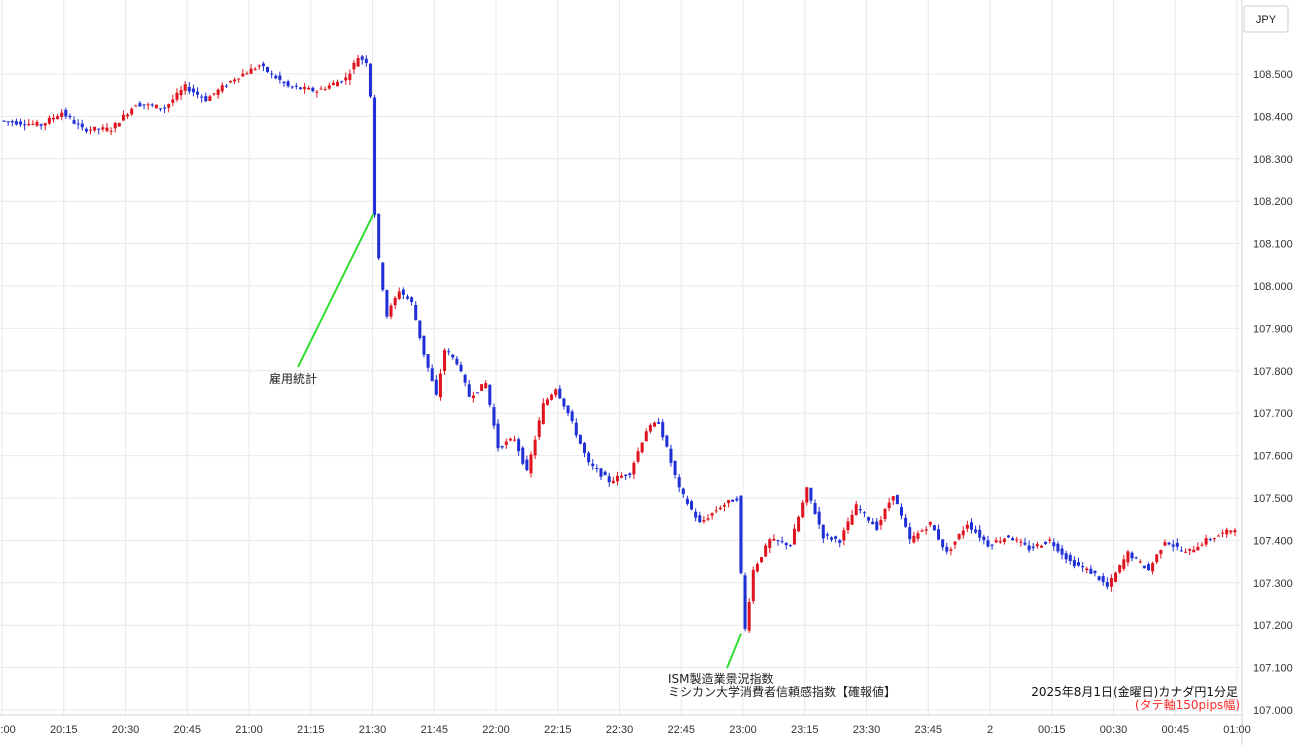  Describe the element at coordinates (1273, 202) in the screenshot. I see `y-tick-label: 108.200` at that location.